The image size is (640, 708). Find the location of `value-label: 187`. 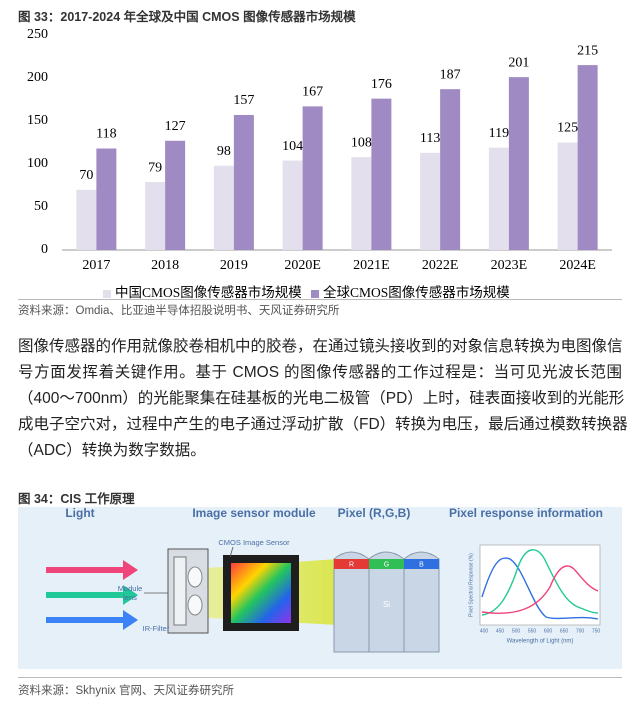

value-label: 187 is located at coordinates (450, 74).